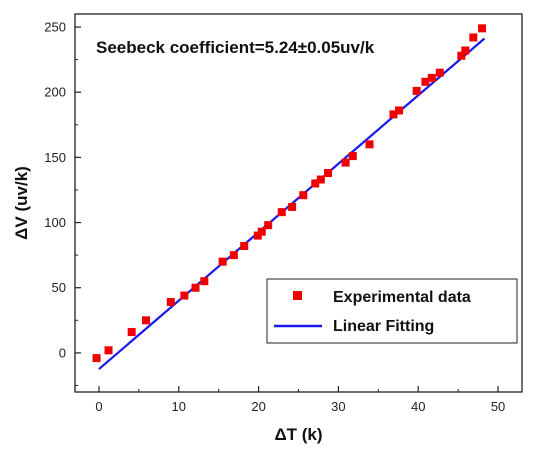 The width and height of the screenshot is (550, 455). Describe the element at coordinates (297, 295) in the screenshot. I see `legend-marker-experimental` at that location.